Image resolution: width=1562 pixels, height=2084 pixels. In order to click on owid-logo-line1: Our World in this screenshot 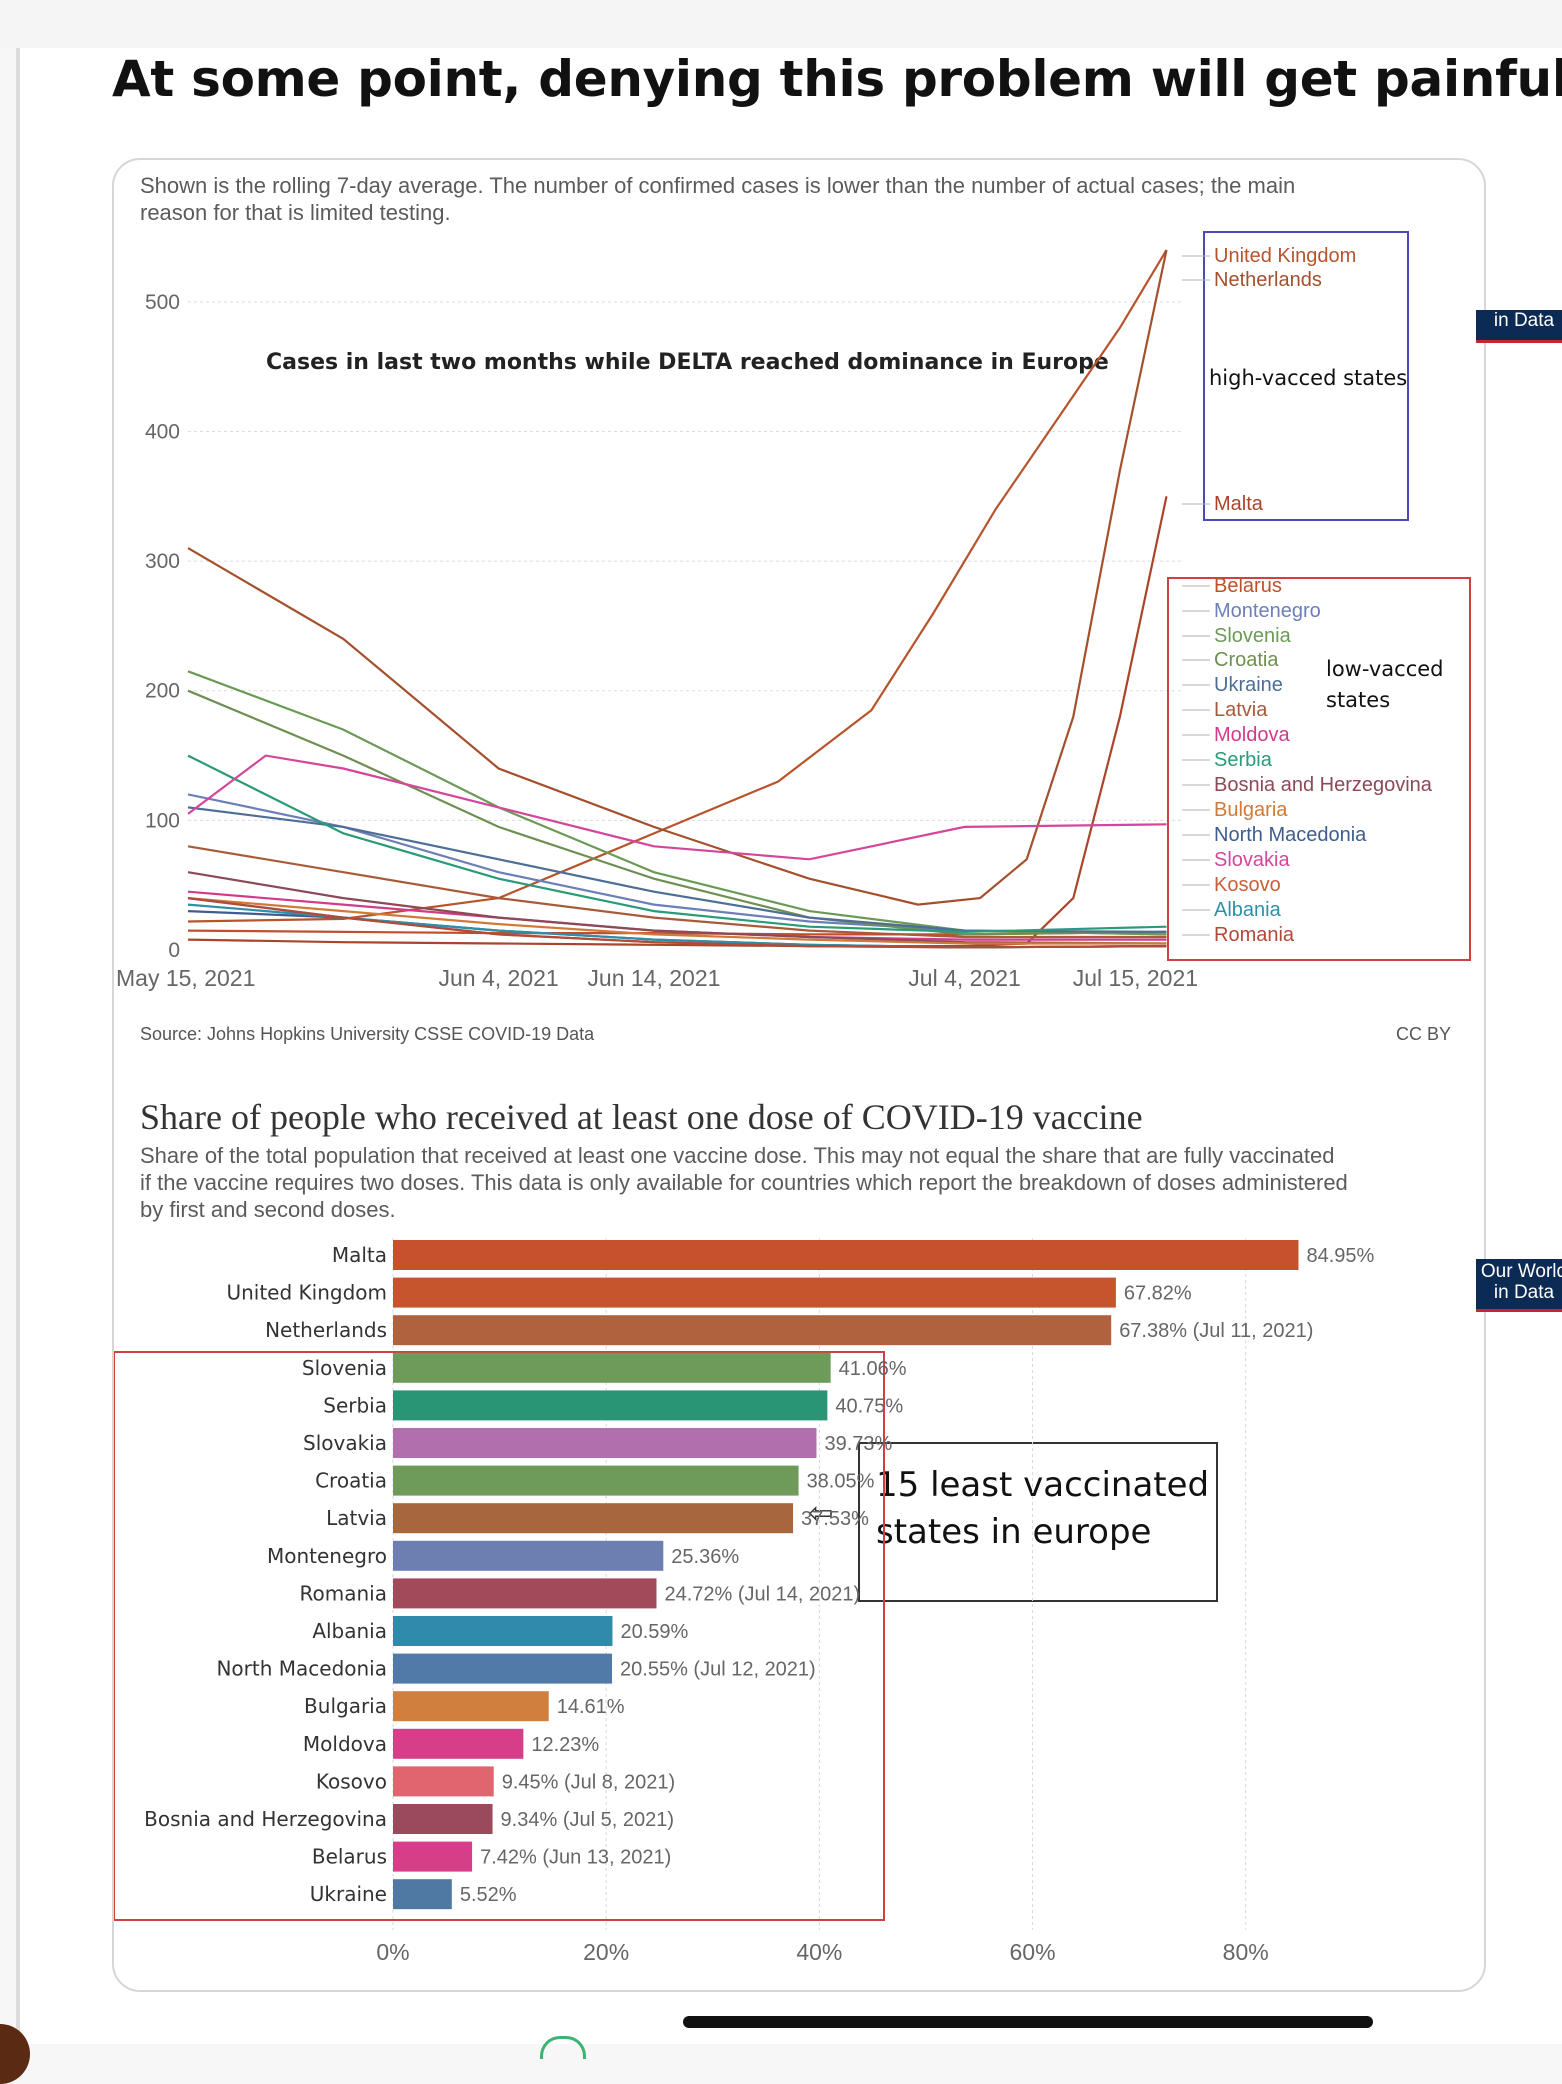, I will do `click(1521, 1271)`.